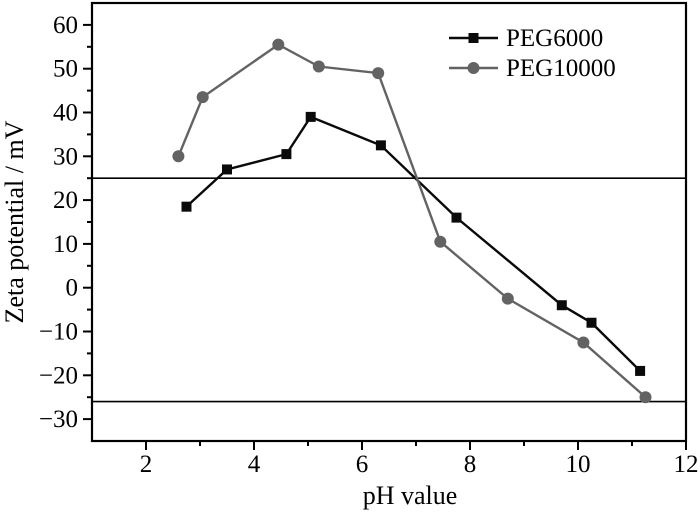 This screenshot has height=513, width=700. Describe the element at coordinates (146, 464) in the screenshot. I see `x-tick-label: 2` at that location.